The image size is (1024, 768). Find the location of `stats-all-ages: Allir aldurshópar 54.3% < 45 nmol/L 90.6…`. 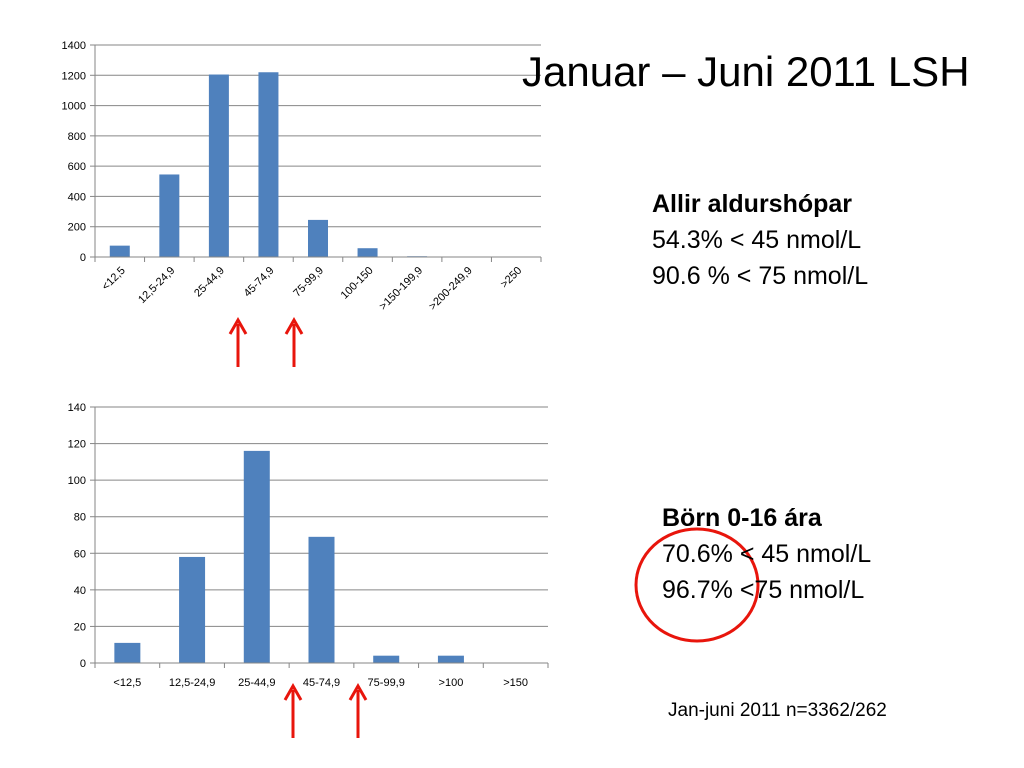

stats-all-ages: Allir aldurshópar 54.3% < 45 nmol/L 90.6… is located at coordinates (760, 240).